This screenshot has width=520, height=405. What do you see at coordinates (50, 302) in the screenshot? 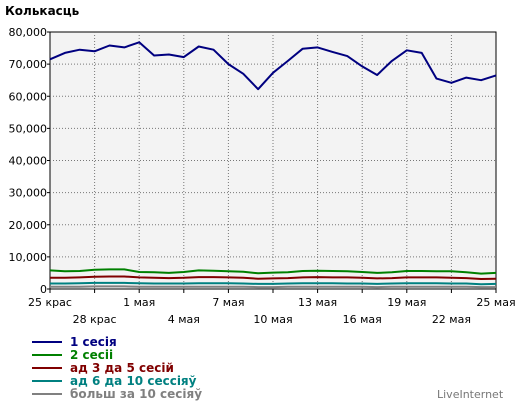
I see `x-tick-label: 25 крас` at bounding box center [50, 302].